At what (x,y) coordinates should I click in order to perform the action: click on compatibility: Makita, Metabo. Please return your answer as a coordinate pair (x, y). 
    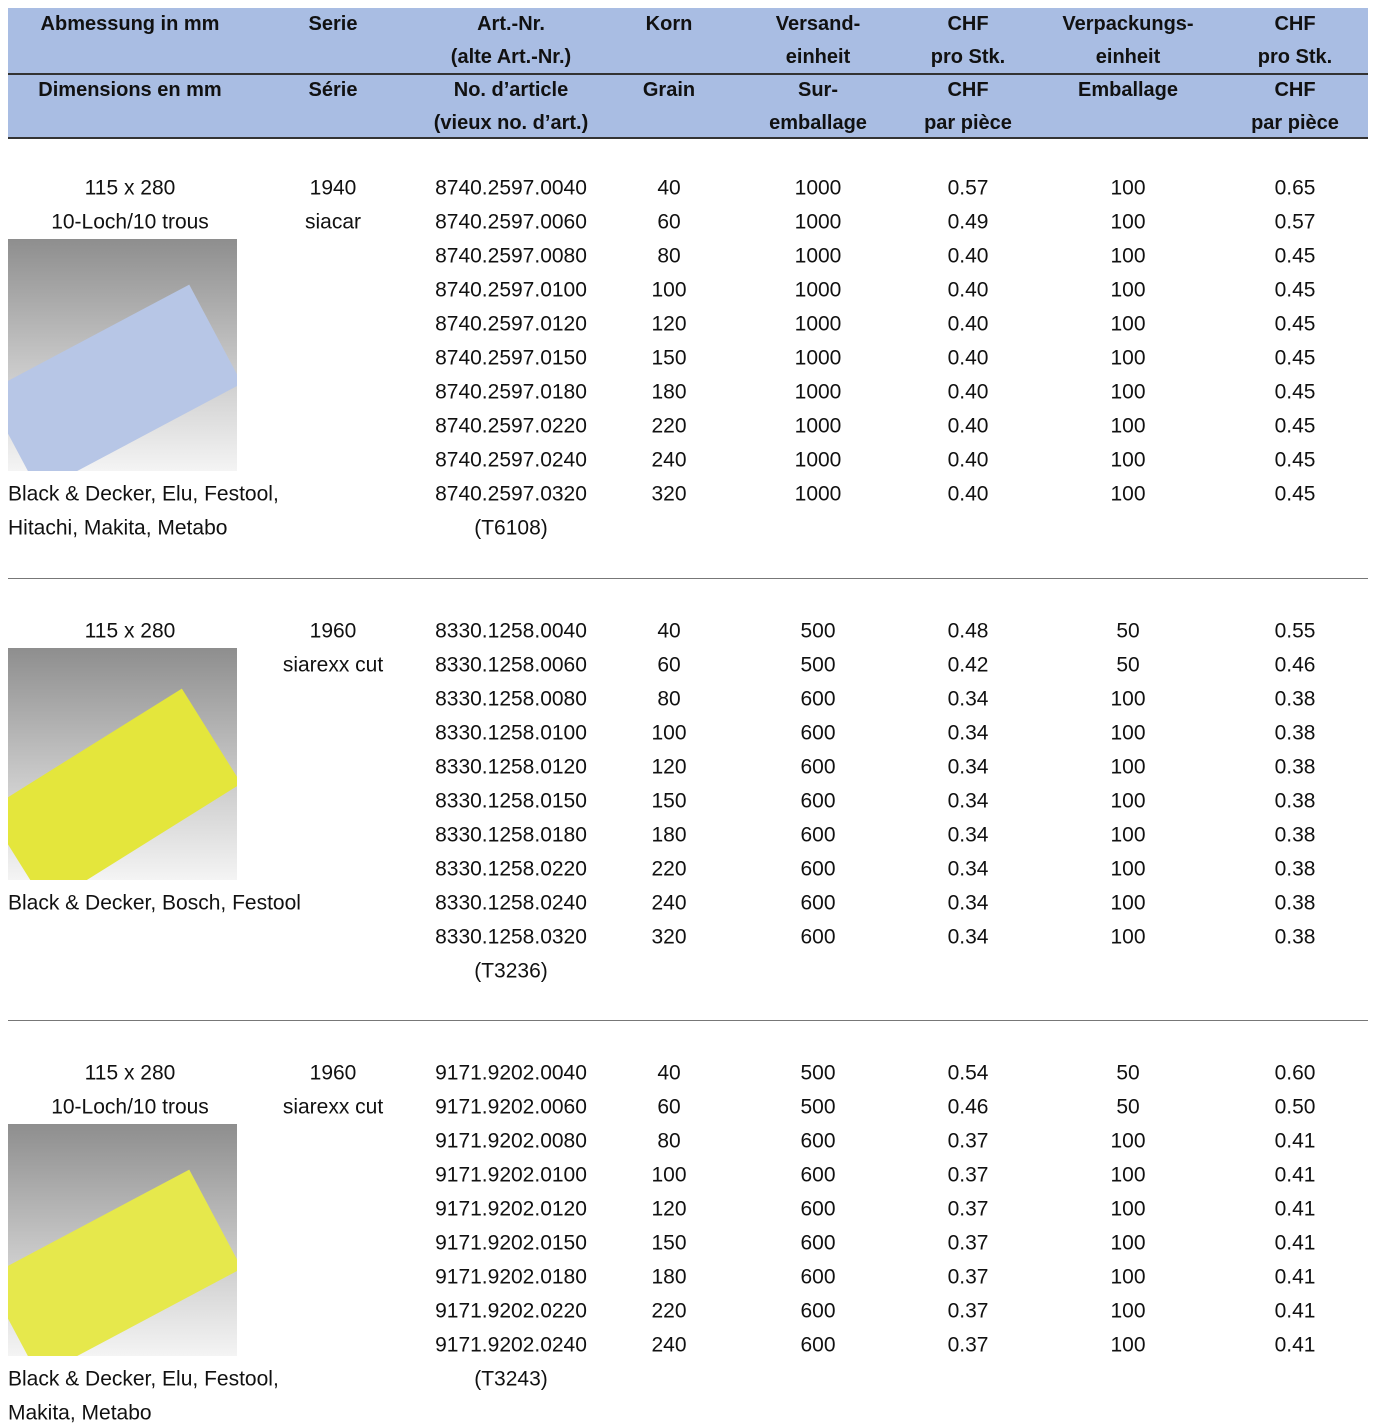
    Looking at the image, I should click on (80, 1413).